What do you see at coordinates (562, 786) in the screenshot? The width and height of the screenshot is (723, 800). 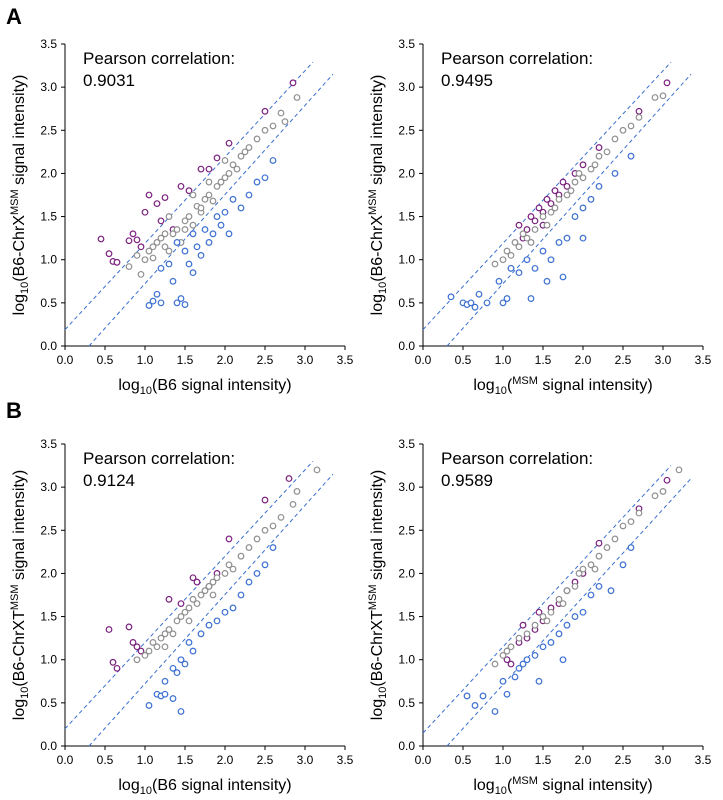 I see `x-axis-title: log10(MSM signal intensity)` at bounding box center [562, 786].